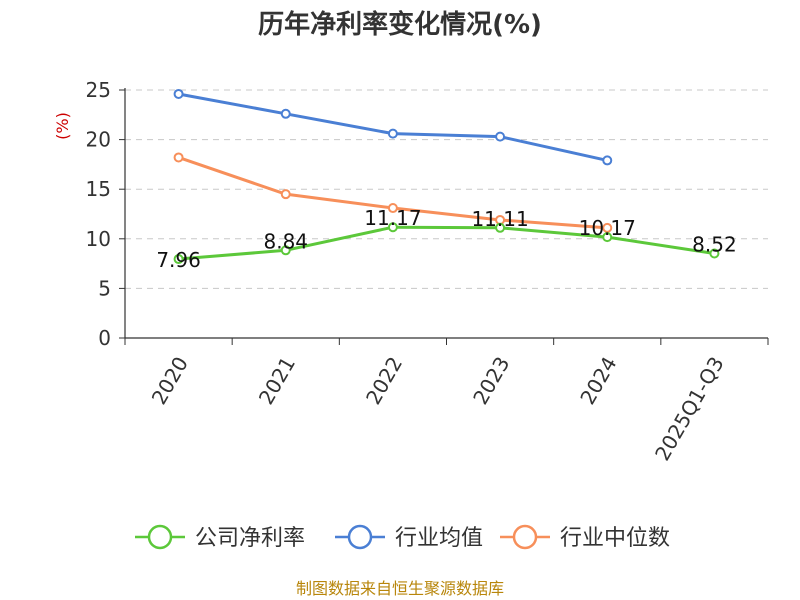  What do you see at coordinates (615, 538) in the screenshot?
I see `legend-label: 行业中位数` at bounding box center [615, 538].